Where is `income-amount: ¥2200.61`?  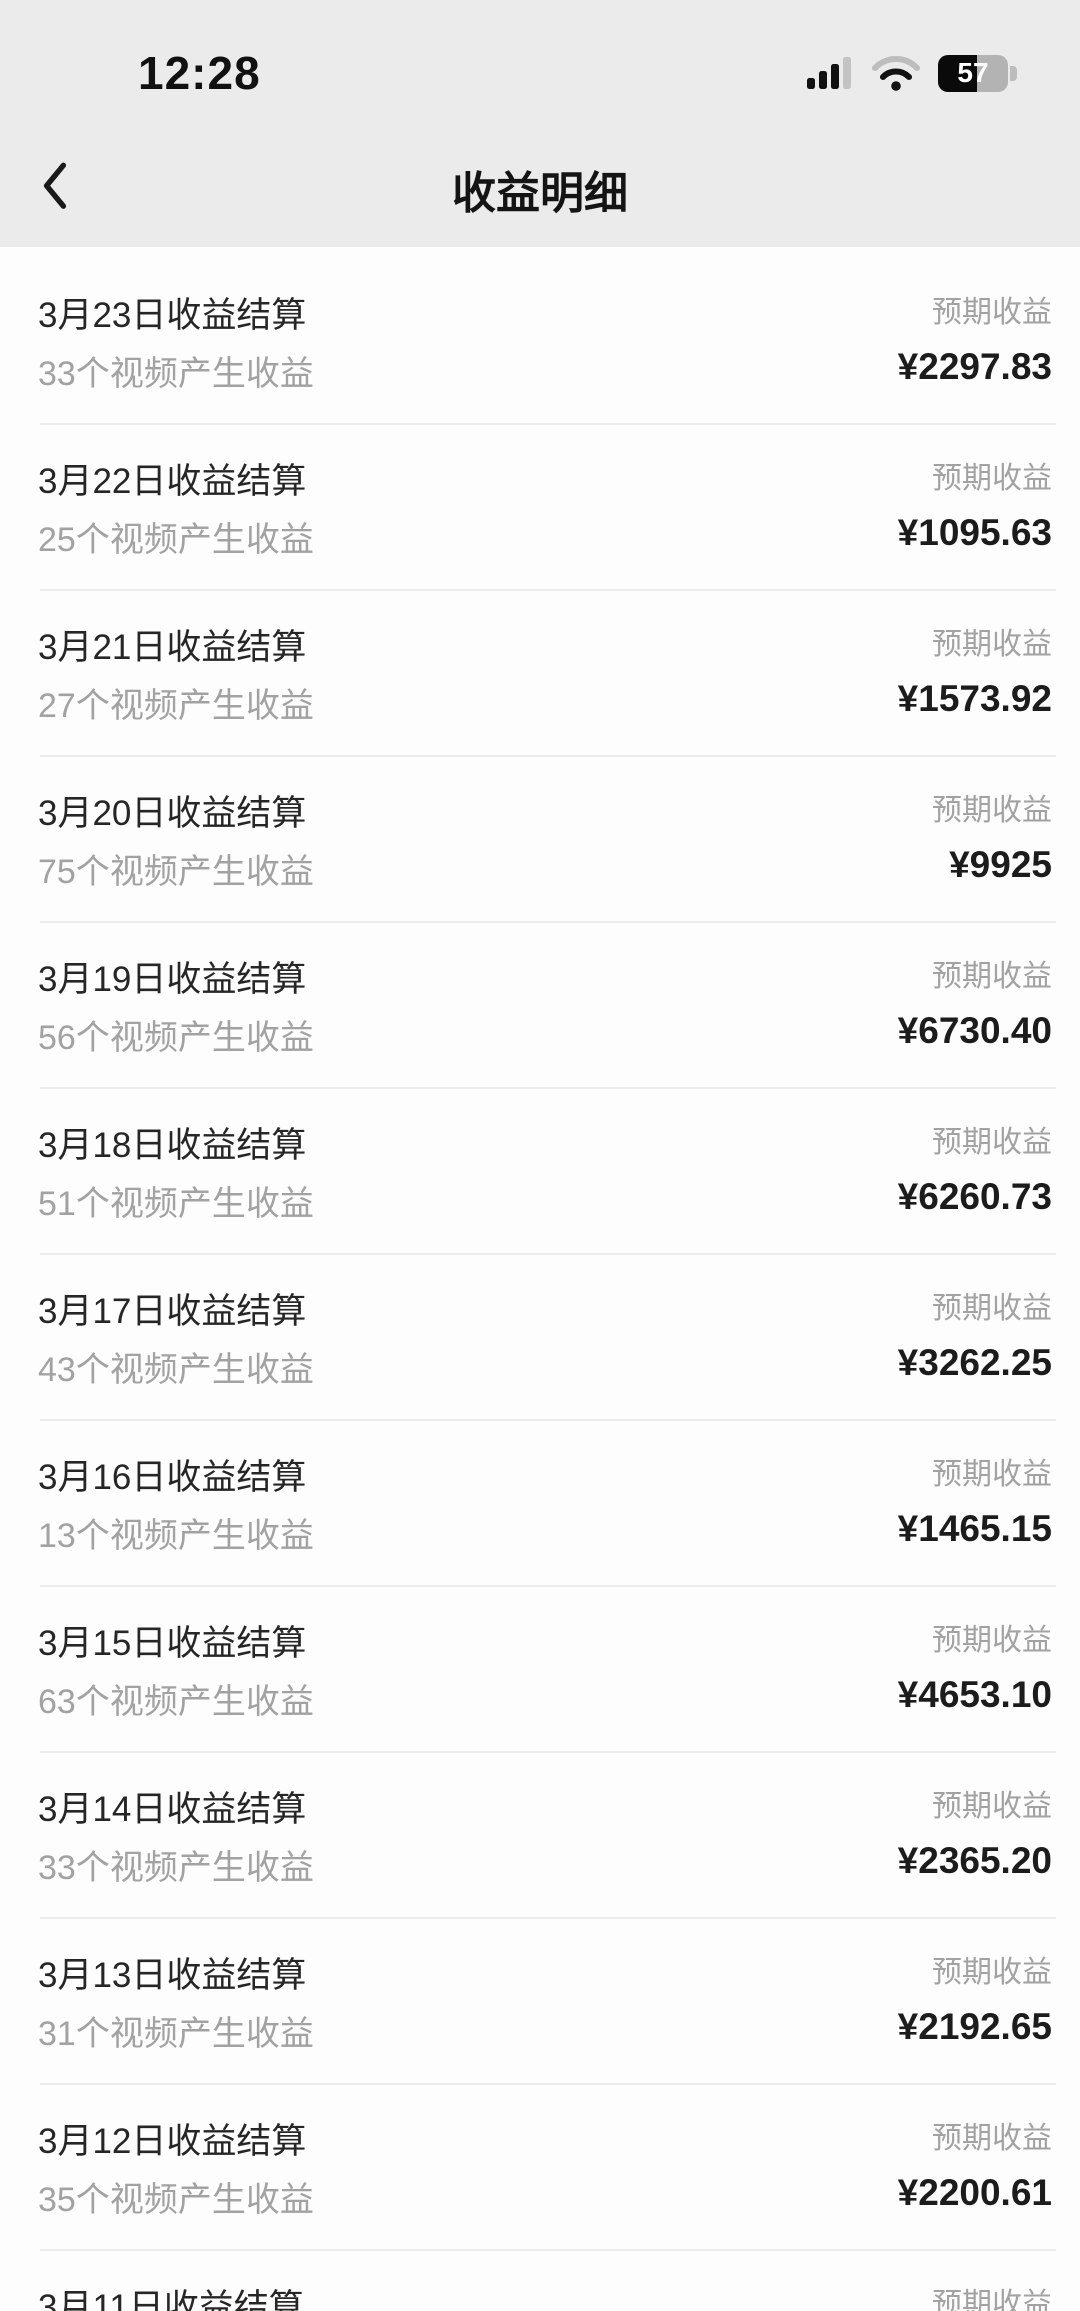 income-amount: ¥2200.61 is located at coordinates (974, 2192).